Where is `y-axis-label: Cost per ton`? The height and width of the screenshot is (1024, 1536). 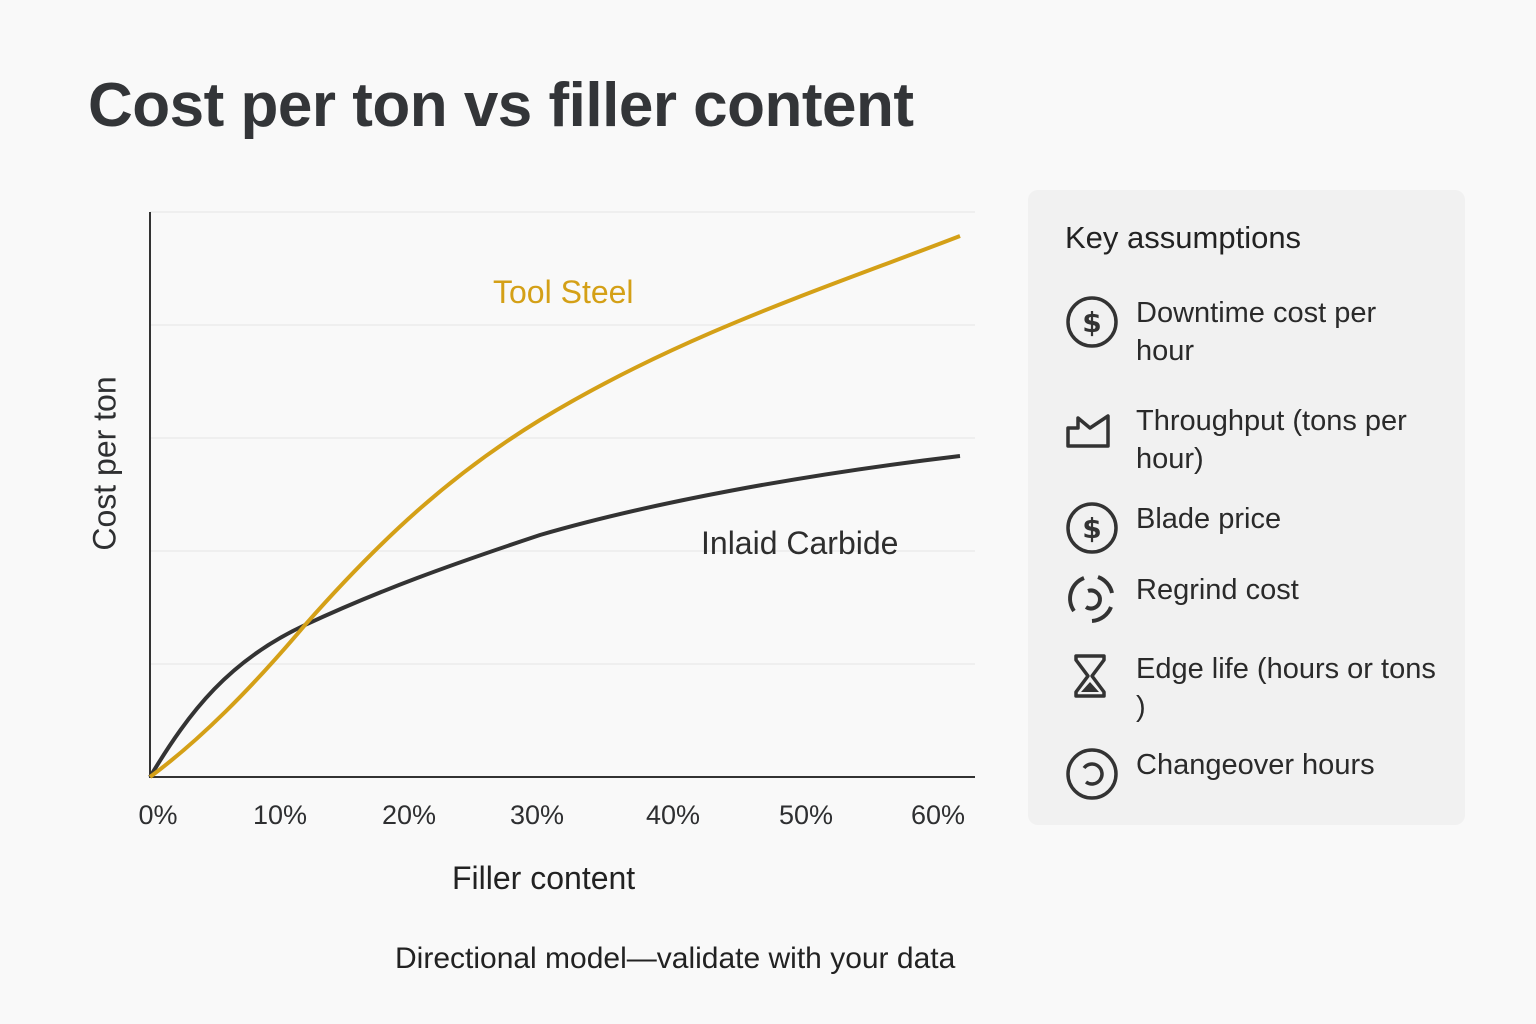
y-axis-label: Cost per ton is located at coordinates (104, 463).